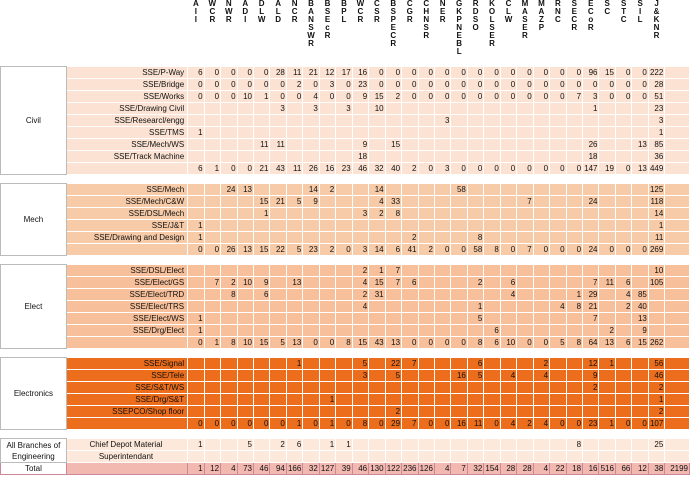 Image resolution: width=692 pixels, height=503 pixels. I want to click on table-cell: 7, so click(409, 363).